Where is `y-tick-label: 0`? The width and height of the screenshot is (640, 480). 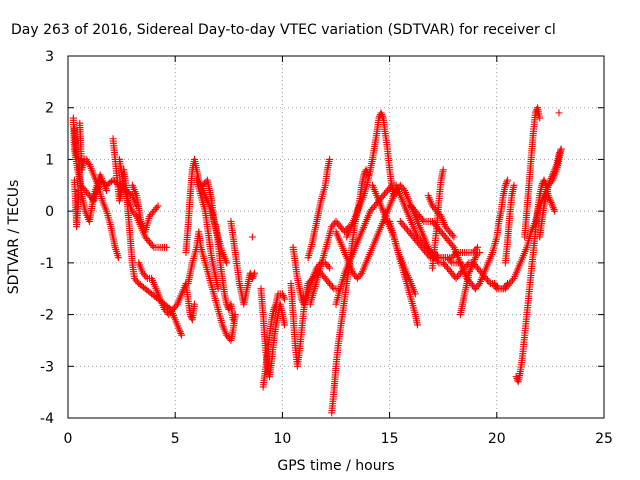
y-tick-label: 0 is located at coordinates (49, 212).